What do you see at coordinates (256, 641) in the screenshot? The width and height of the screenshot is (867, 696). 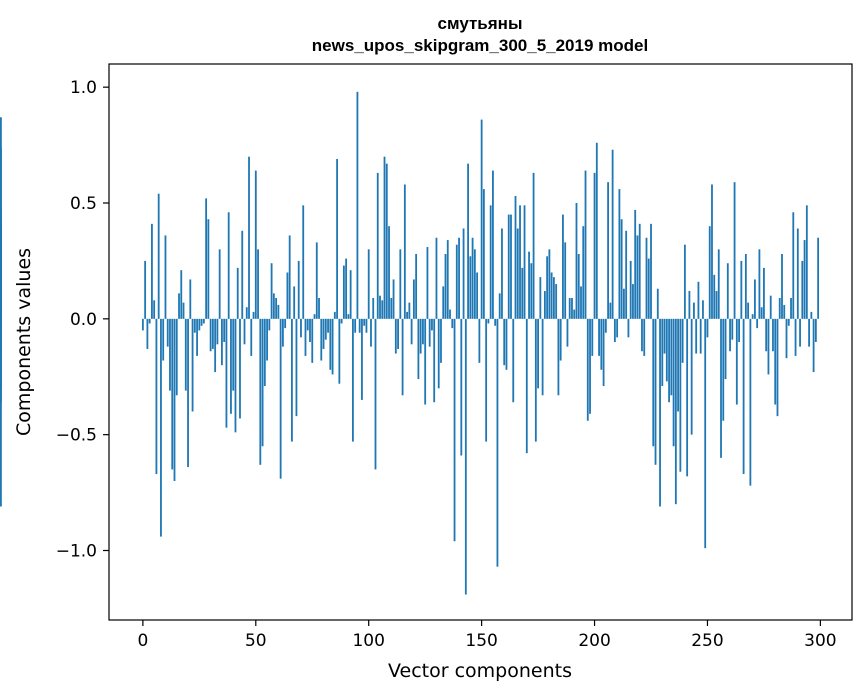 I see `x-tick-label: 50` at bounding box center [256, 641].